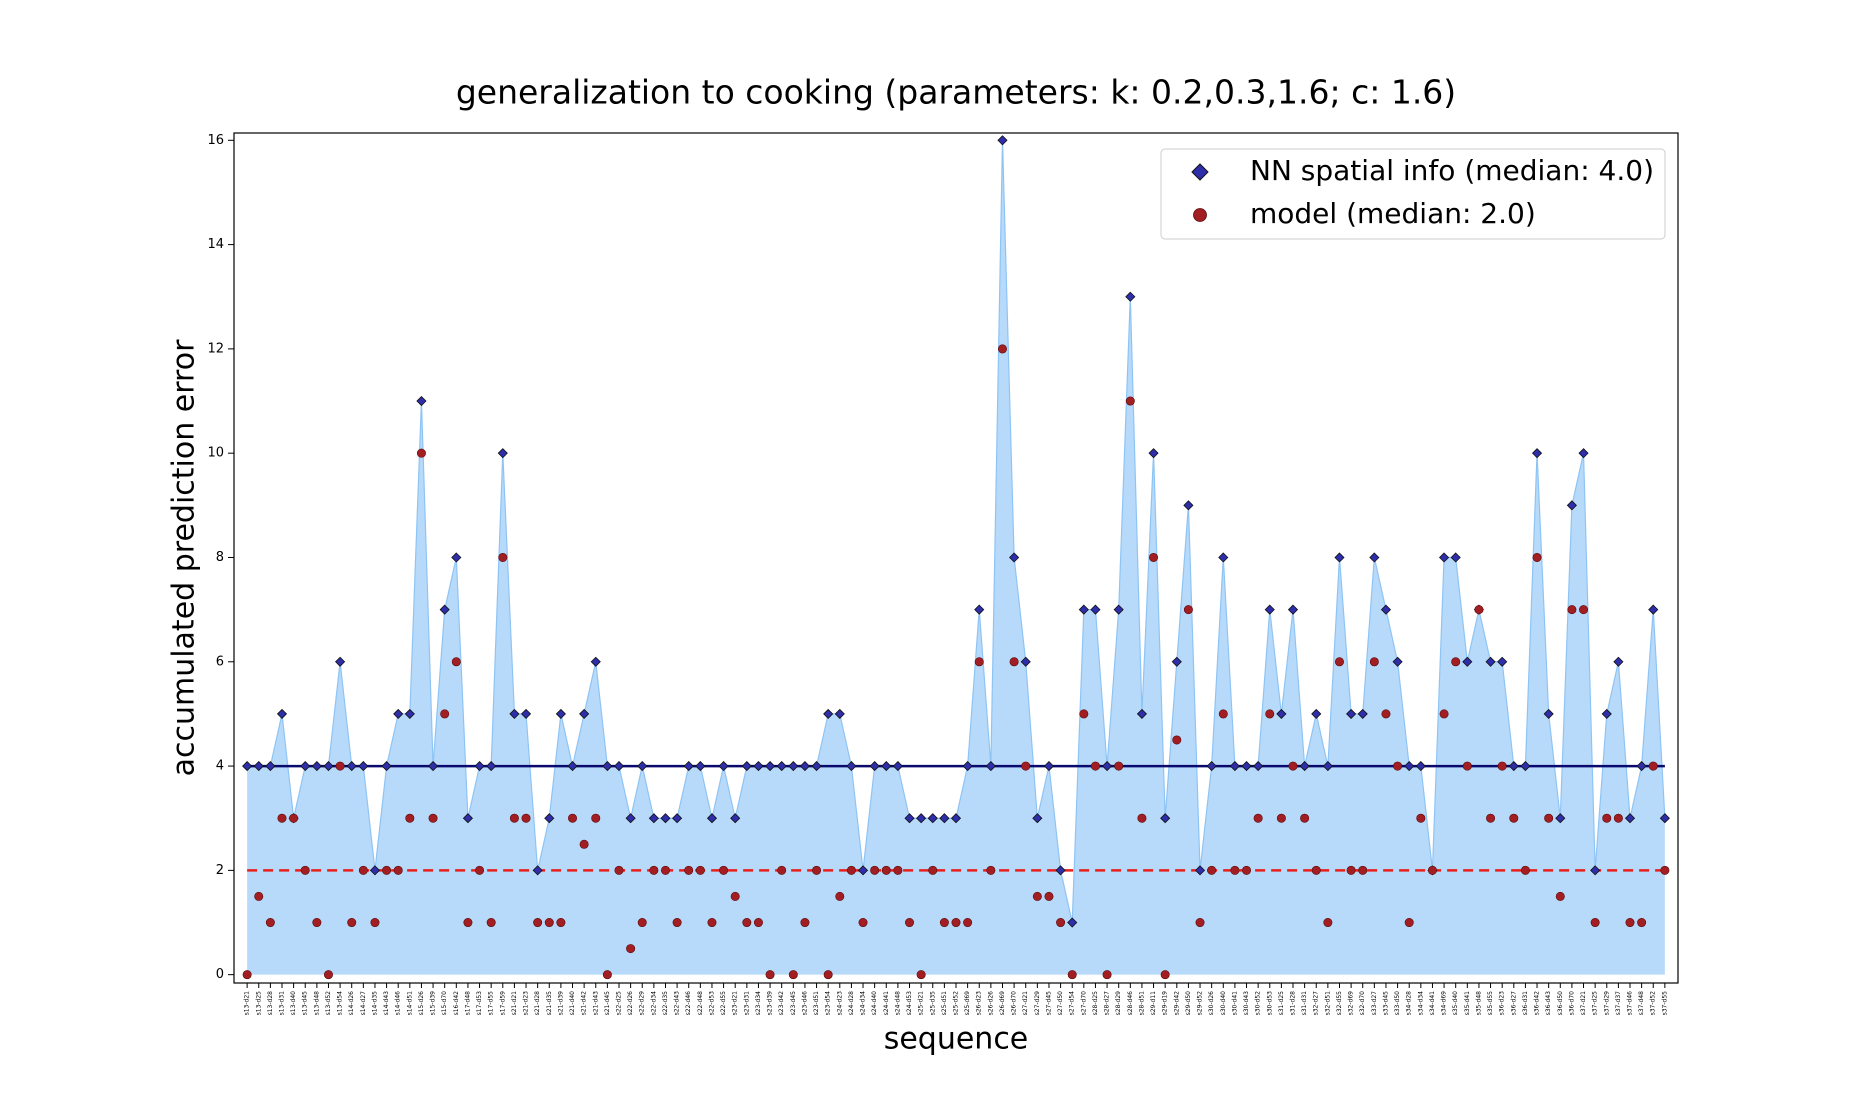  What do you see at coordinates (220, 557) in the screenshot?
I see `y-tick-label: 8` at bounding box center [220, 557].